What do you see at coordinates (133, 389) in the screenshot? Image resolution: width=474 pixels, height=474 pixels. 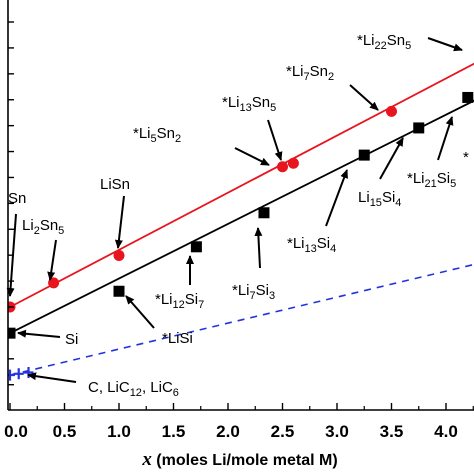 I see `annotation-label: C, LiC12, LiC6` at bounding box center [133, 389].